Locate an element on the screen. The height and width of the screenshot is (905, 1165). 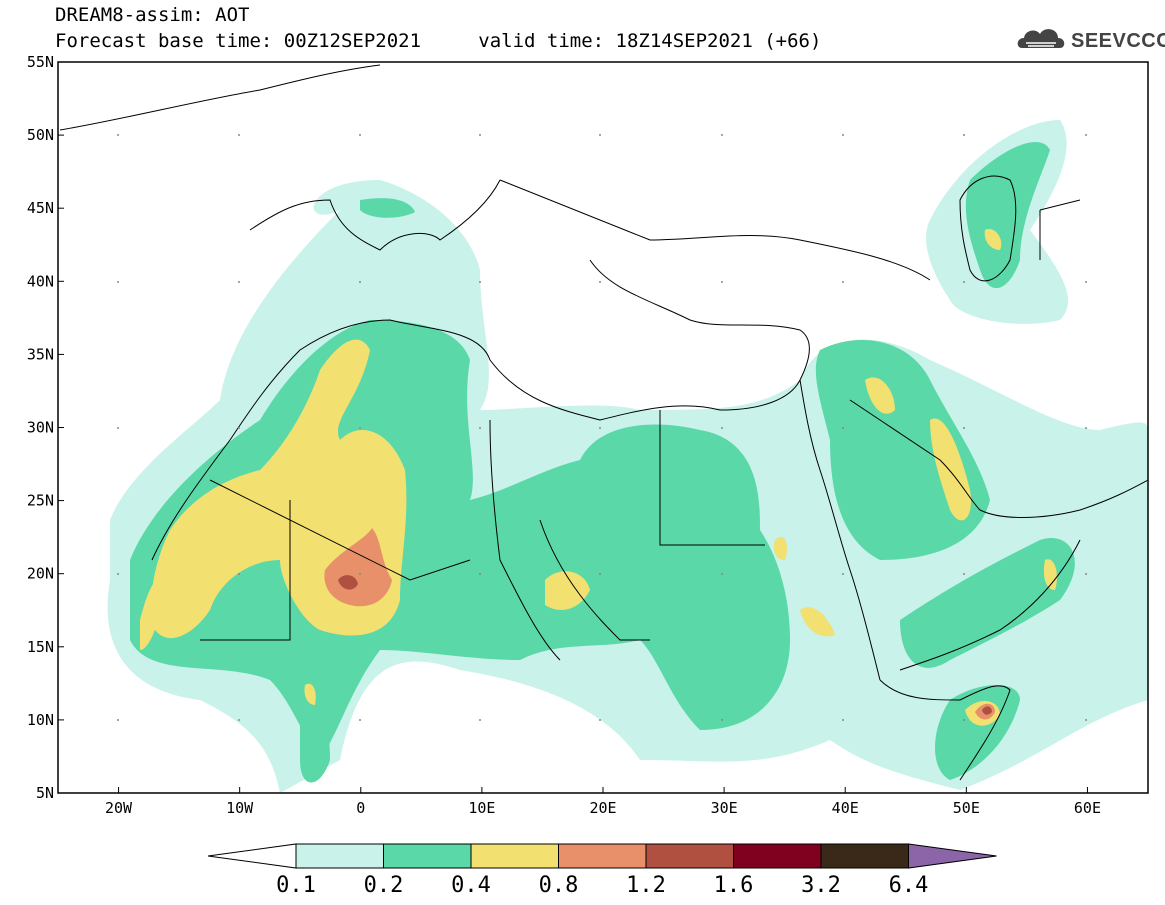
colorbar-boxes is located at coordinates (602, 856).